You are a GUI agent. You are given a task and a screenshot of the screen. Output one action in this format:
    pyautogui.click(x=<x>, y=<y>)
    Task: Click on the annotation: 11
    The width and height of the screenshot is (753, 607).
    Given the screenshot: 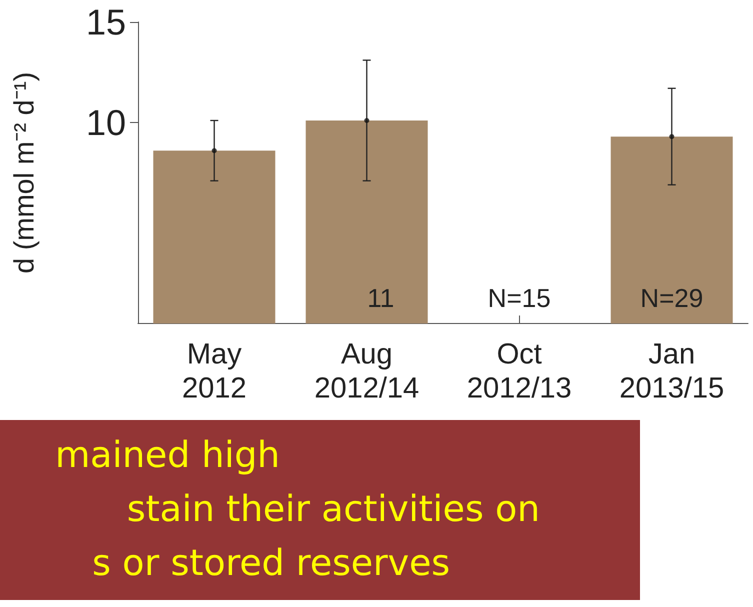 What is the action you would take?
    pyautogui.click(x=380, y=297)
    